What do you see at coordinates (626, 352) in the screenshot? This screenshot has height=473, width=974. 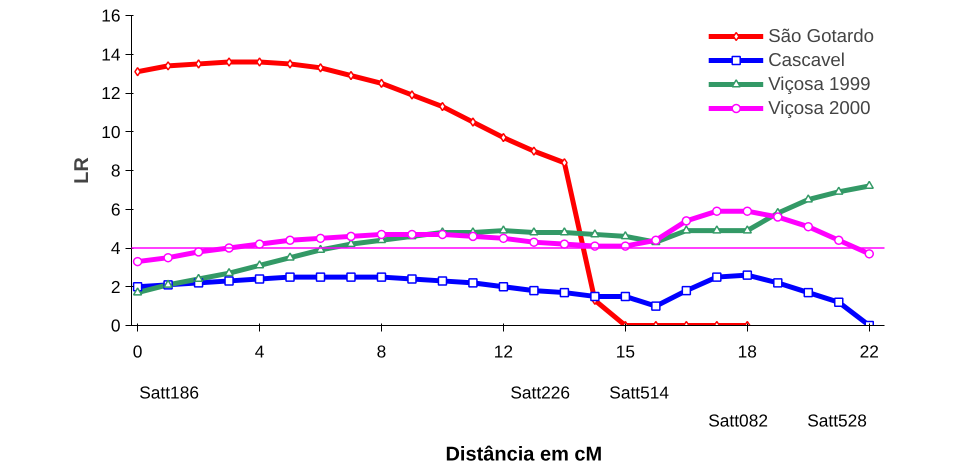 I see `x-tick-label: 15` at bounding box center [626, 352].